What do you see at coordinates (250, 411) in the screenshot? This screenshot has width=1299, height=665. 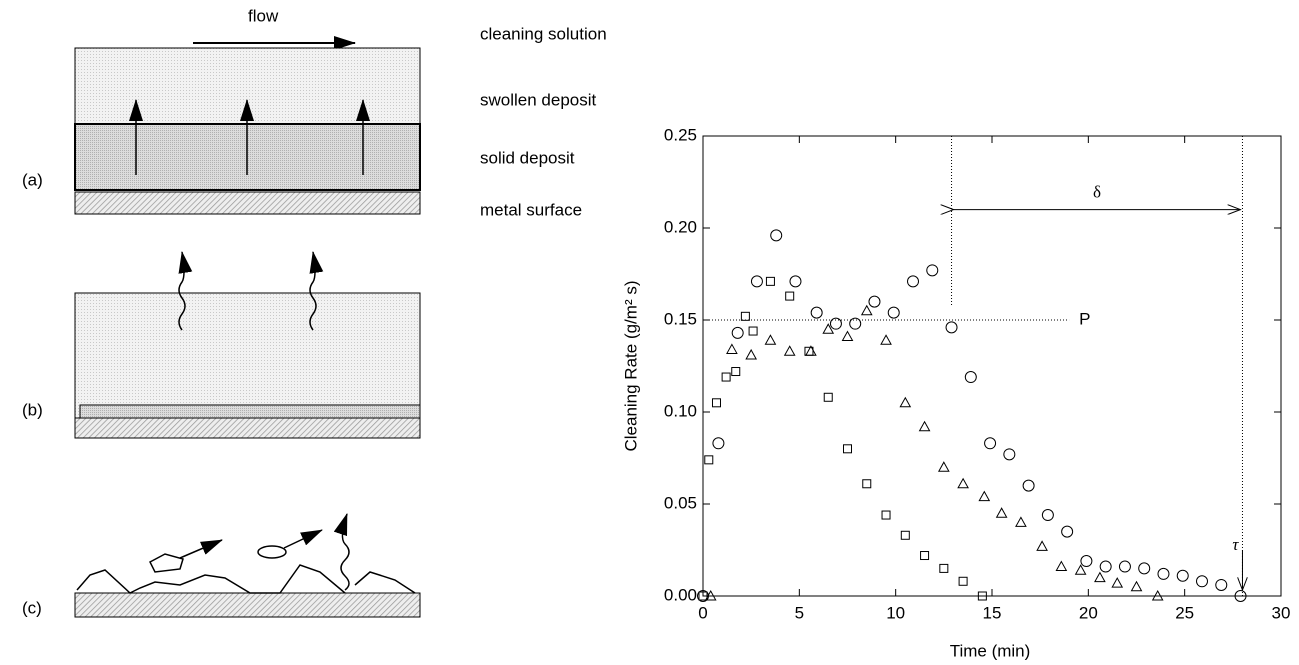 I see `solid-layer` at bounding box center [250, 411].